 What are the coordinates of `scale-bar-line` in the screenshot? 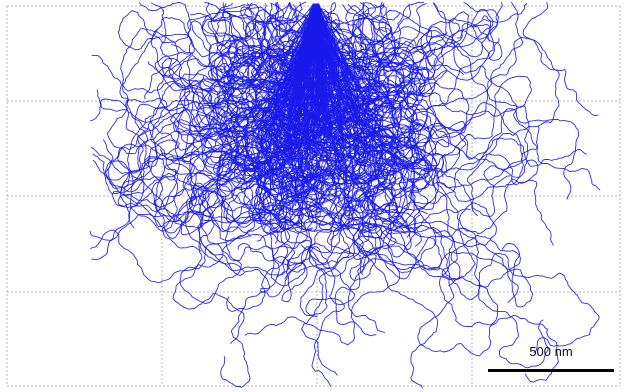 It's located at (551, 370).